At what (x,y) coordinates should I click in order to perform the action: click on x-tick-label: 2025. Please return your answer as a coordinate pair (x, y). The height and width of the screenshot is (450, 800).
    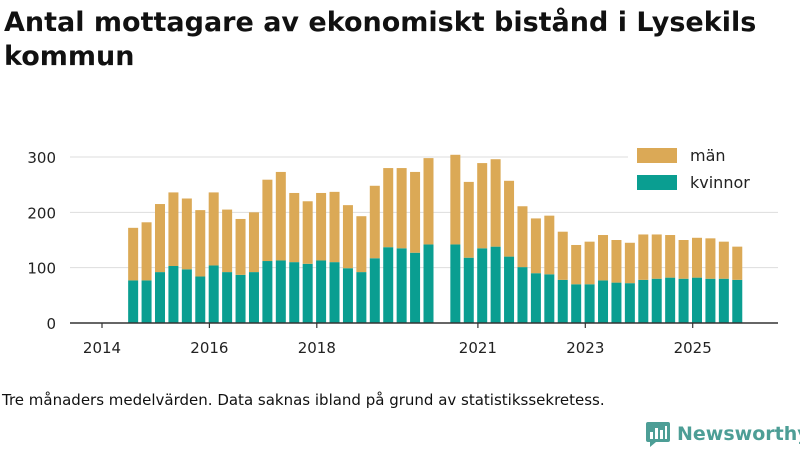
    Looking at the image, I should click on (693, 348).